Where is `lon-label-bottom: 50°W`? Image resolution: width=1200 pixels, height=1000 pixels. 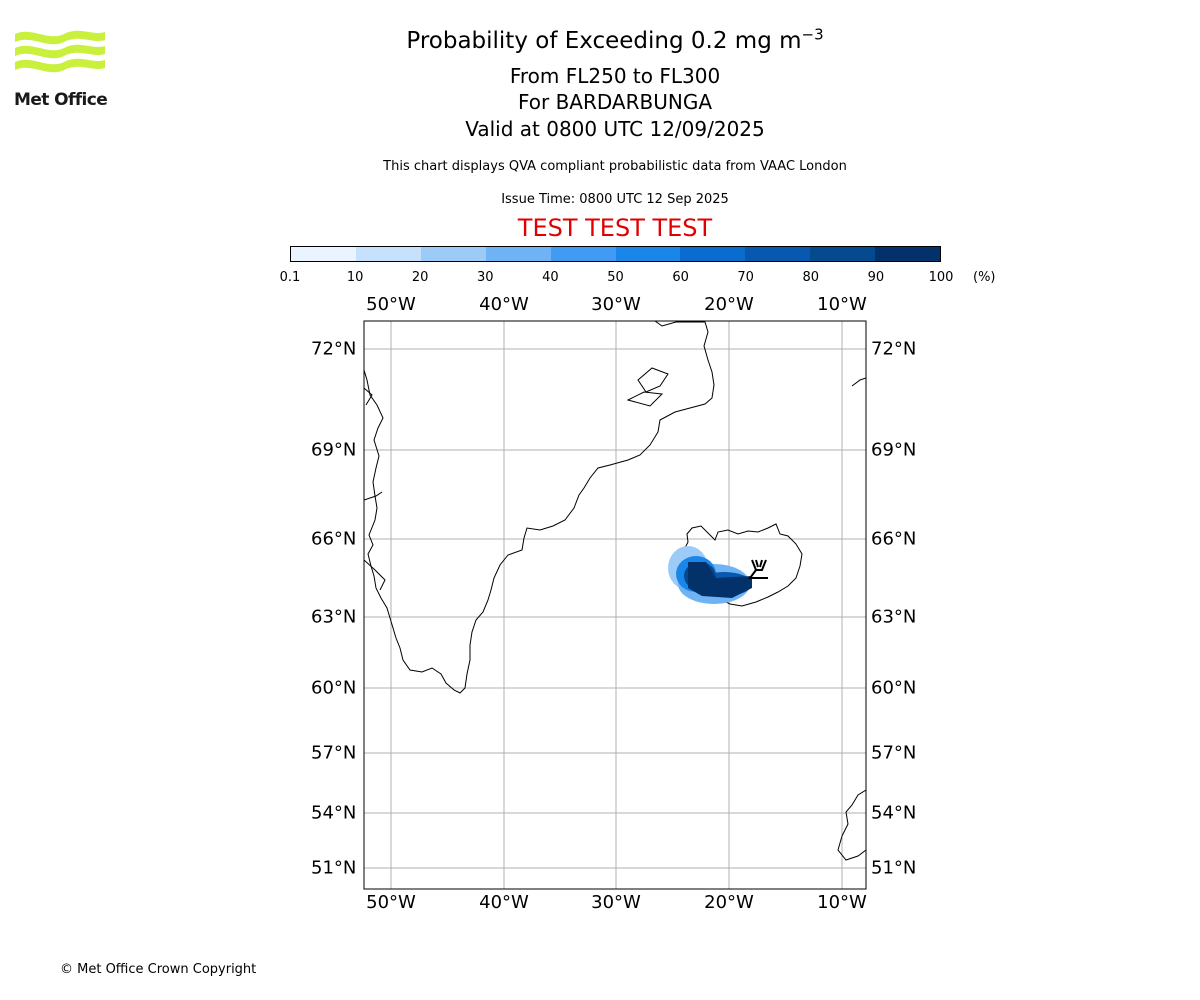 lon-label-bottom: 50°W is located at coordinates (391, 902).